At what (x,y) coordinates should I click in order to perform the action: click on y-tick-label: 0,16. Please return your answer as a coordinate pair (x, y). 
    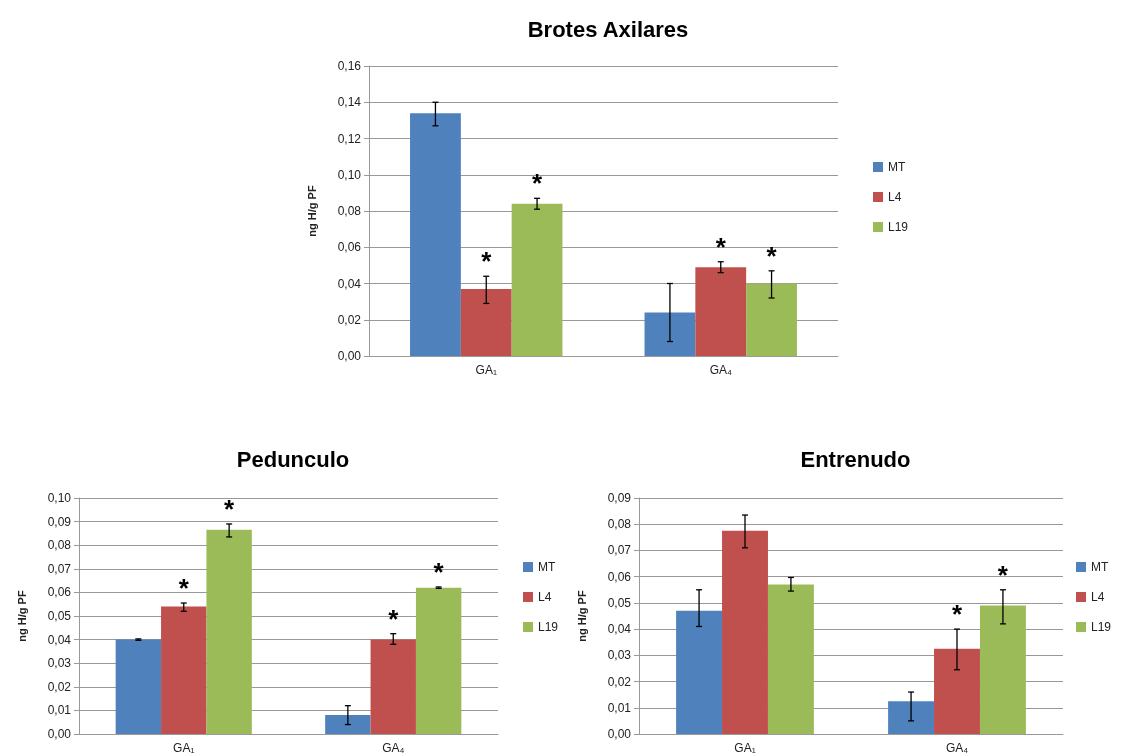
    Looking at the image, I should click on (349, 66).